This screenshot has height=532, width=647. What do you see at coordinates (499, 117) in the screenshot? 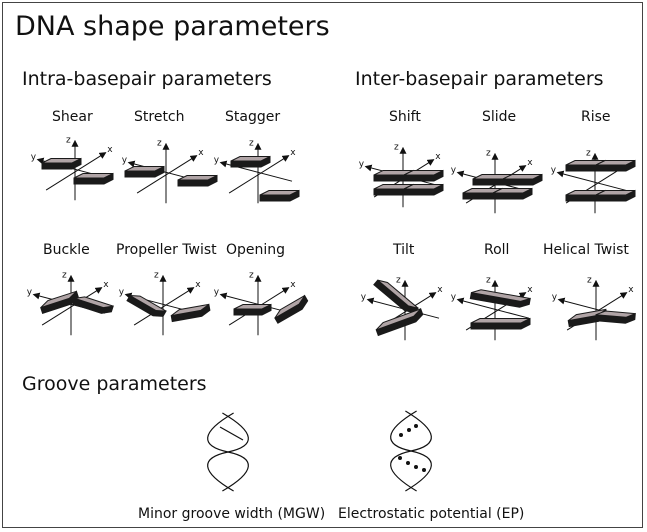
I see `label-slide: Slide` at bounding box center [499, 117].